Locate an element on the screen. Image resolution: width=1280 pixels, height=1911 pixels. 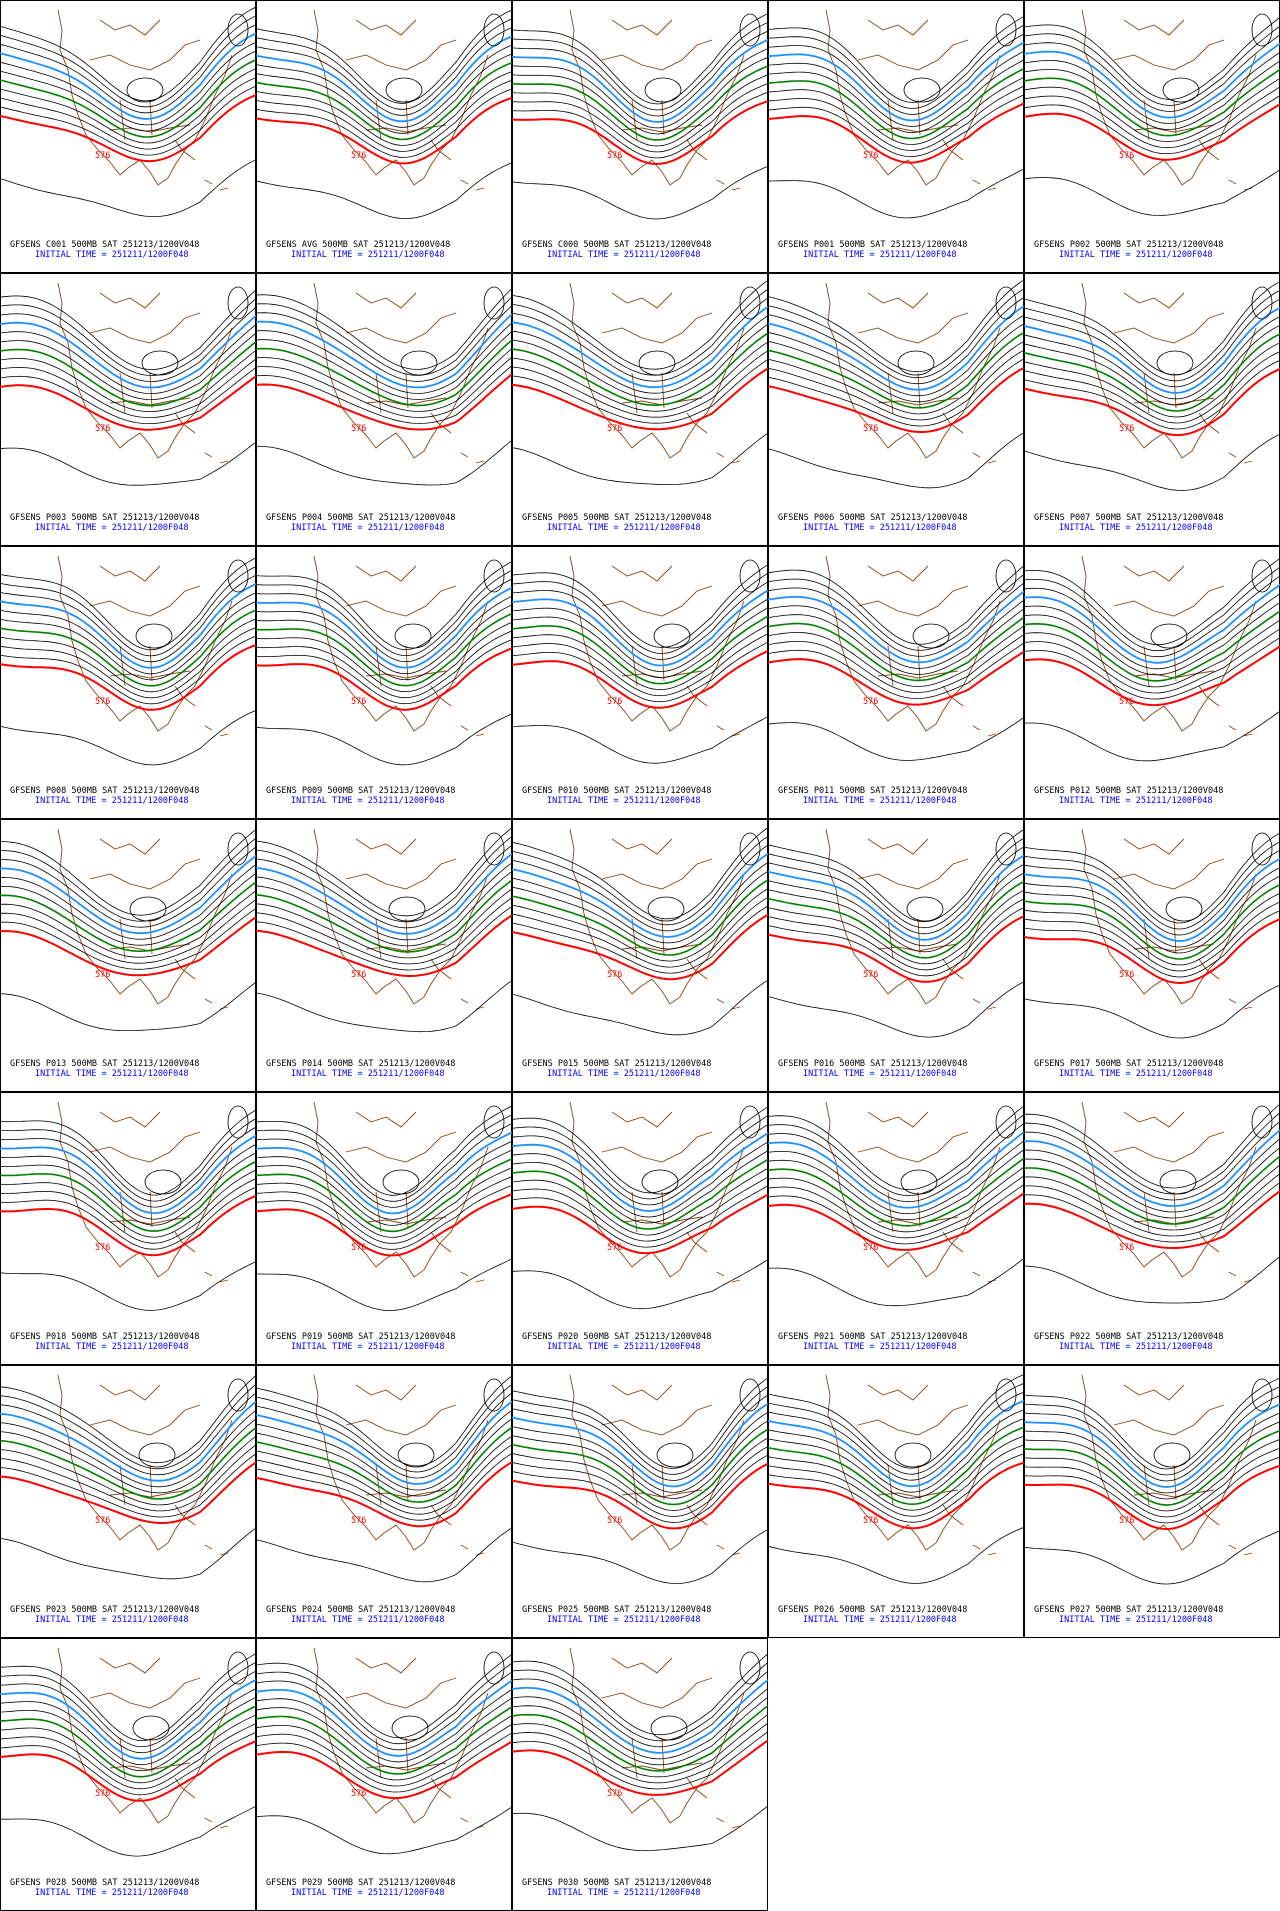
panel-title: GFSENS P019 500MB SAT 251213/1200V048 is located at coordinates (360, 1337).